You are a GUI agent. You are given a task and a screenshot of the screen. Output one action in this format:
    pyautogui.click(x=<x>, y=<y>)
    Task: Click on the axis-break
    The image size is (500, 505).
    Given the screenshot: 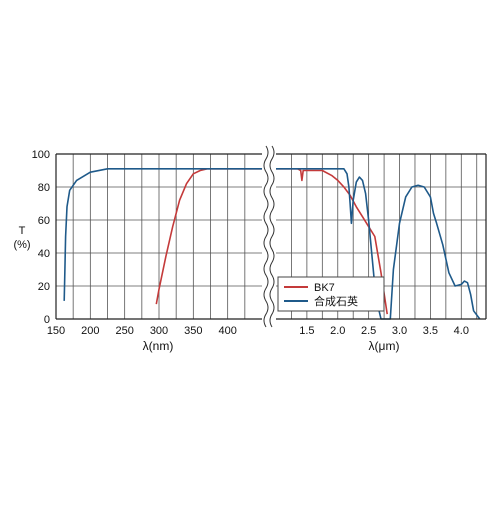 What is the action you would take?
    pyautogui.click(x=269, y=236)
    